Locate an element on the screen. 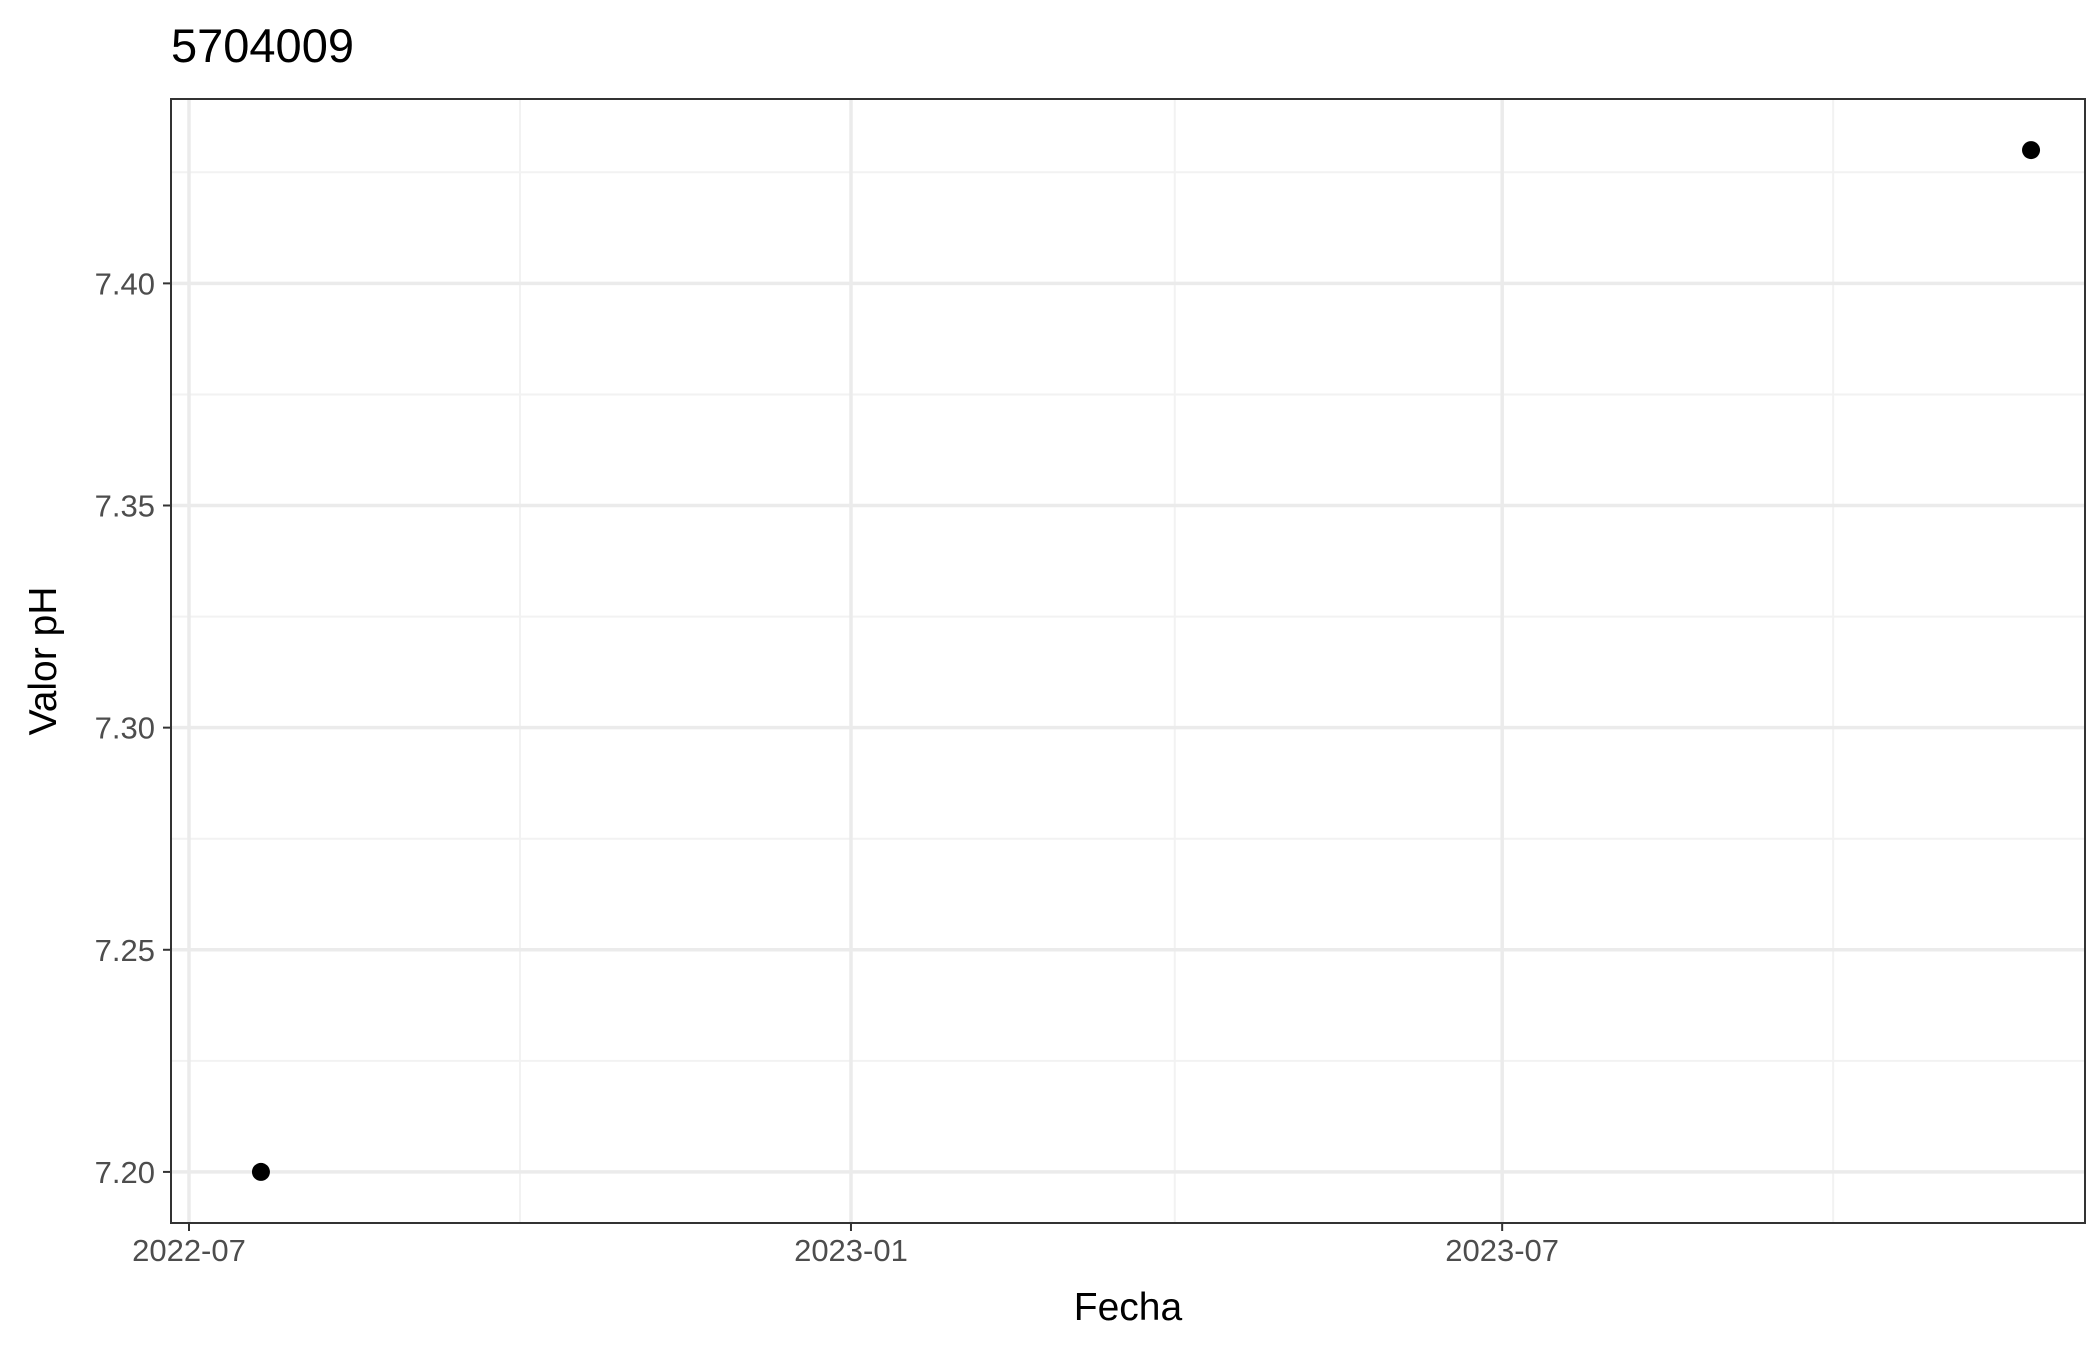 The height and width of the screenshot is (1355, 2100). x-tick-label: 2023-01 is located at coordinates (851, 1250).